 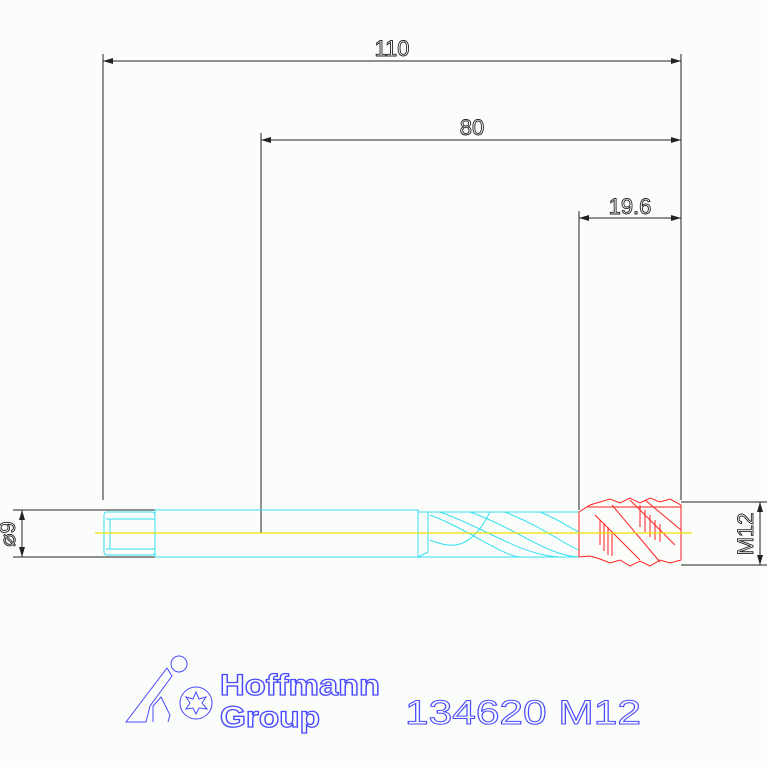 What do you see at coordinates (10, 533) in the screenshot?
I see `dimension-diameter-label: ⌀9` at bounding box center [10, 533].